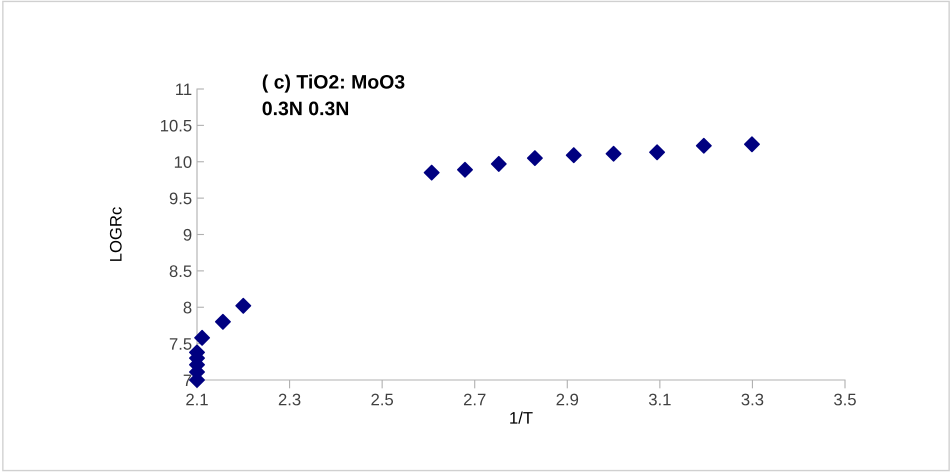 The height and width of the screenshot is (472, 952). What do you see at coordinates (382, 400) in the screenshot?
I see `x-tick-label: 2.5` at bounding box center [382, 400].